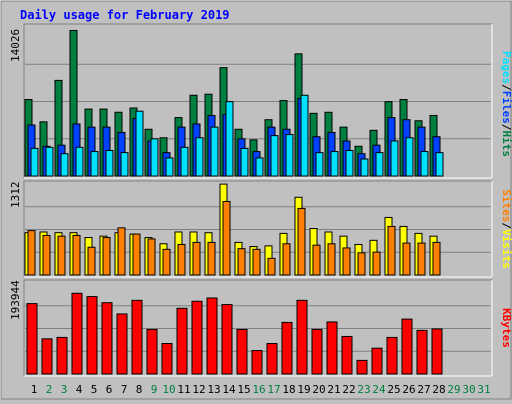 Image resolution: width=512 pixels, height=404 pixels. I want to click on legend-kbytes: KBytes, so click(506, 328).